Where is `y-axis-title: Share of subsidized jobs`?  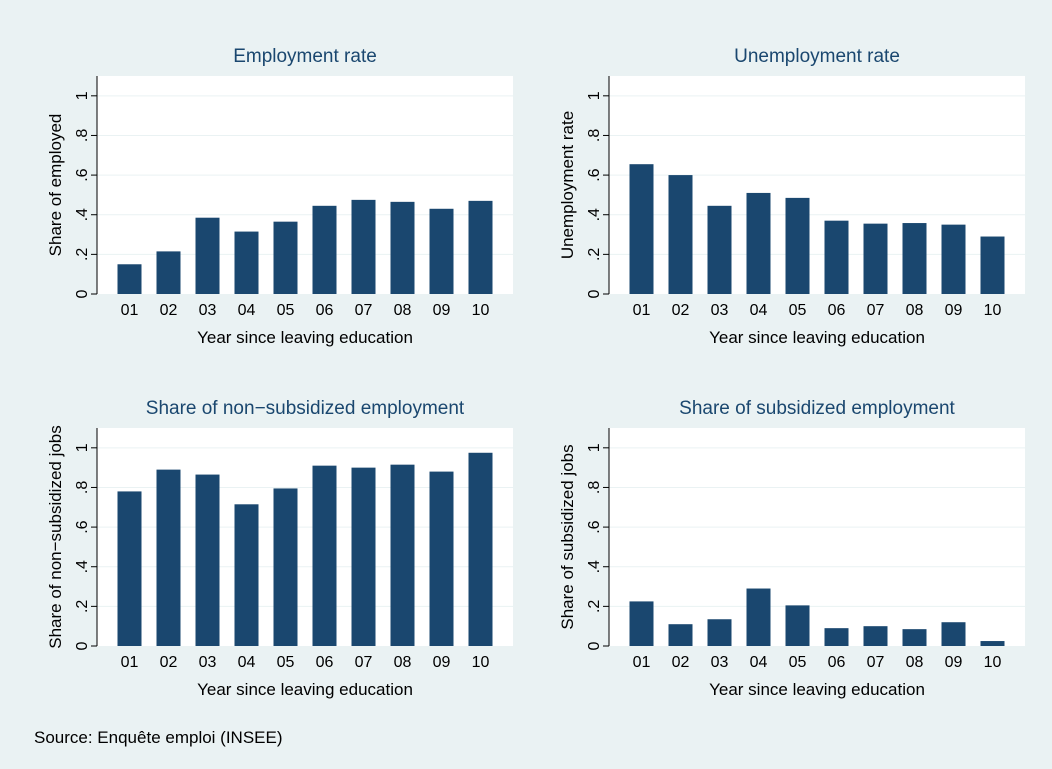
y-axis-title: Share of subsidized jobs is located at coordinates (567, 536).